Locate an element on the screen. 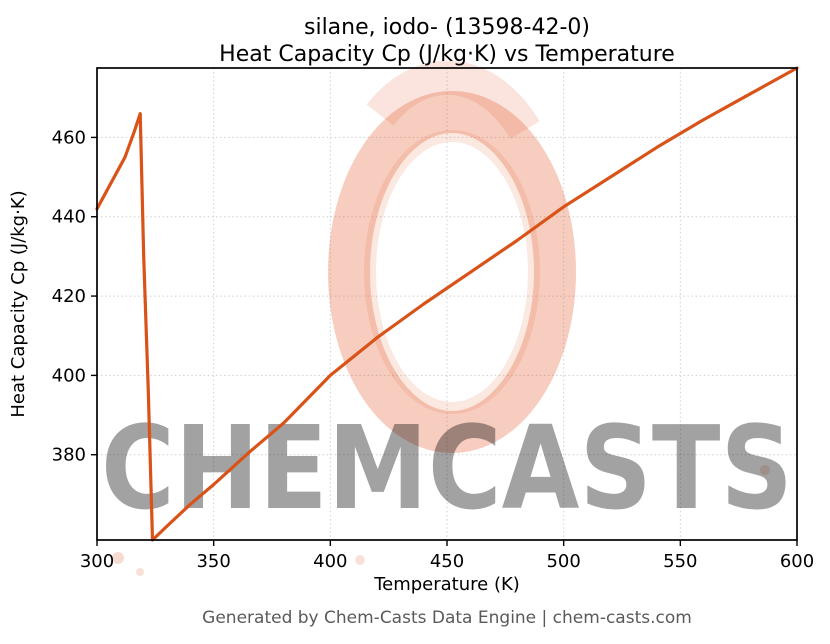 Image resolution: width=830 pixels, height=644 pixels. y-tick-label: 460 is located at coordinates (69, 137).